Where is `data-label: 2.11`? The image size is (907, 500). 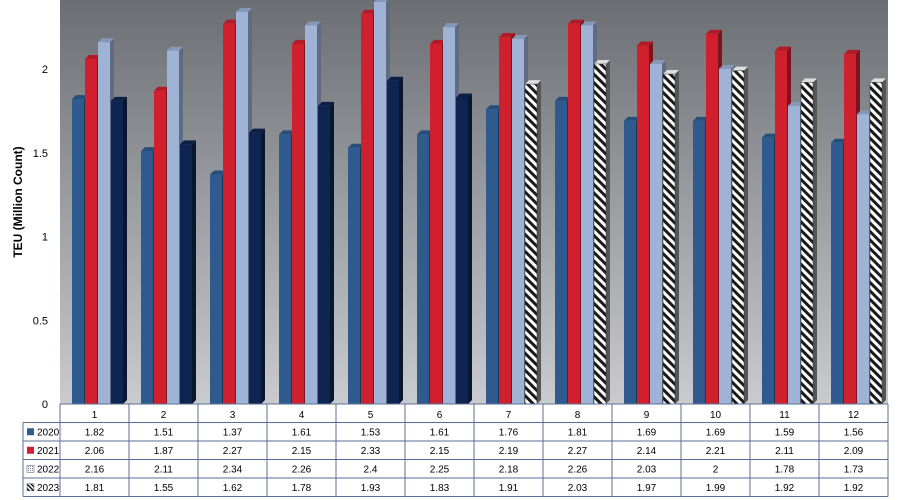
data-label: 2.11 is located at coordinates (784, 451).